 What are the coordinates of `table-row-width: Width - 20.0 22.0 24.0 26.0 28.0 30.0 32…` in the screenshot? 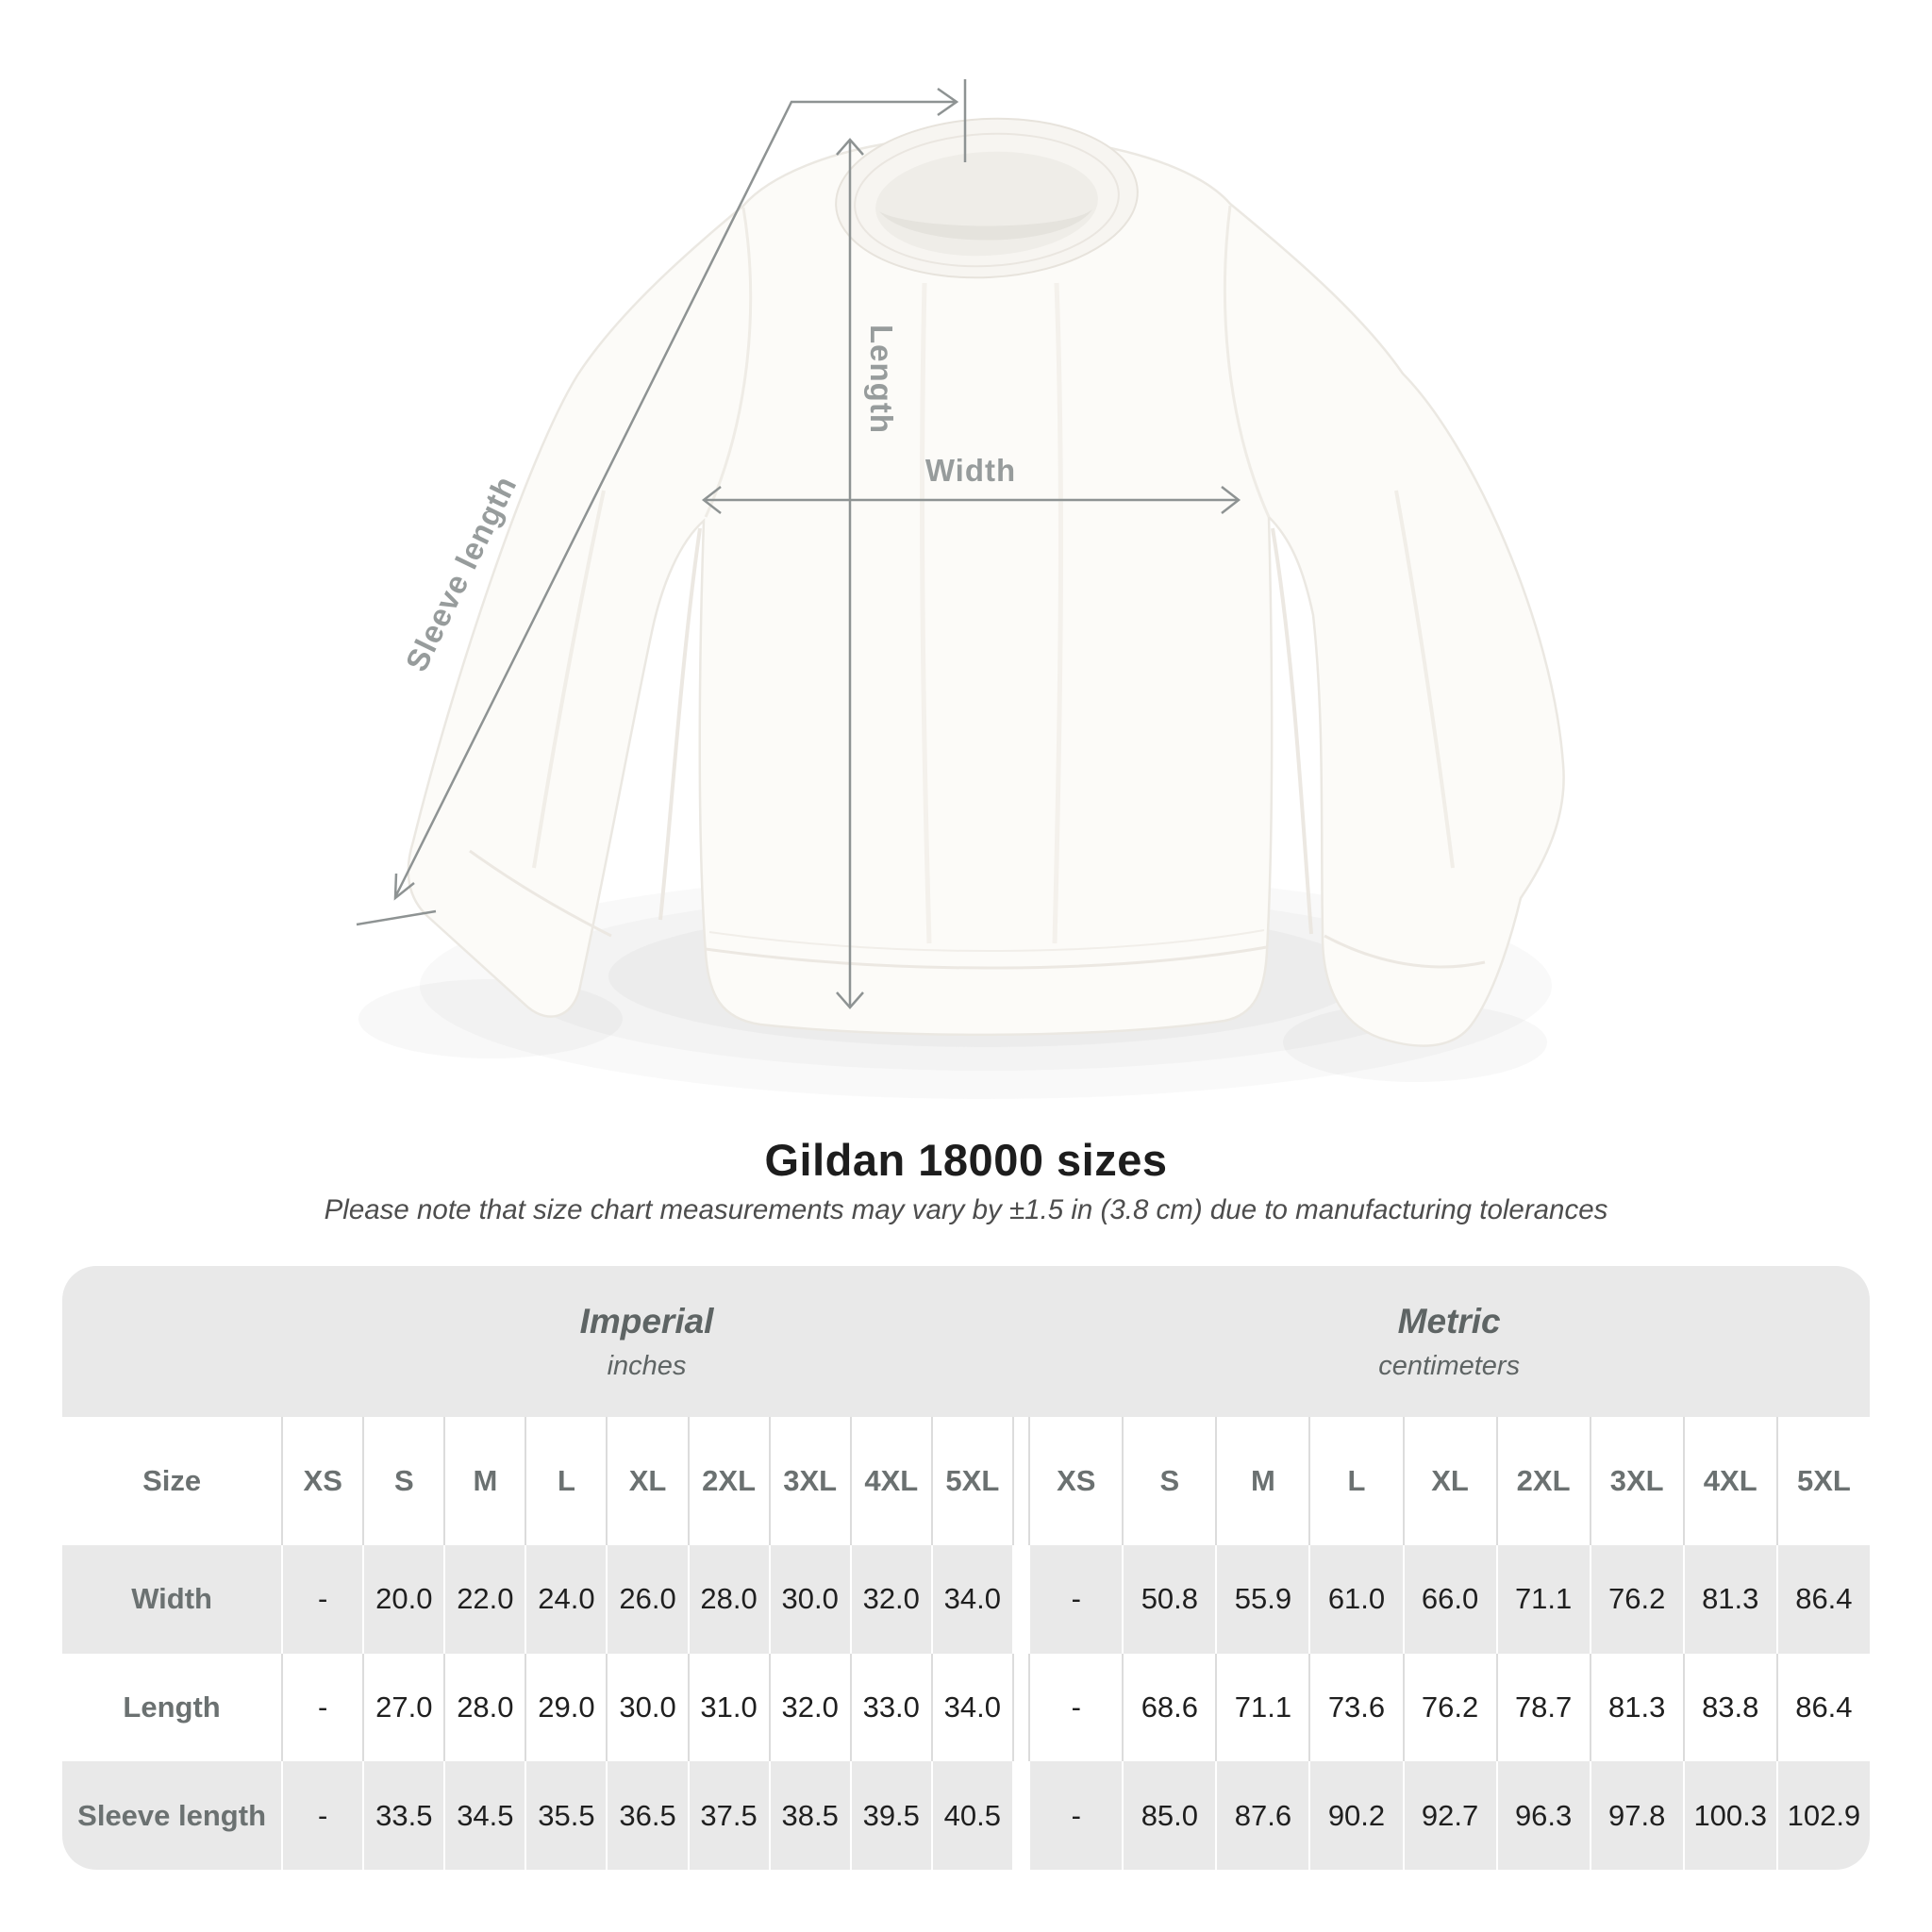 It's located at (966, 1599).